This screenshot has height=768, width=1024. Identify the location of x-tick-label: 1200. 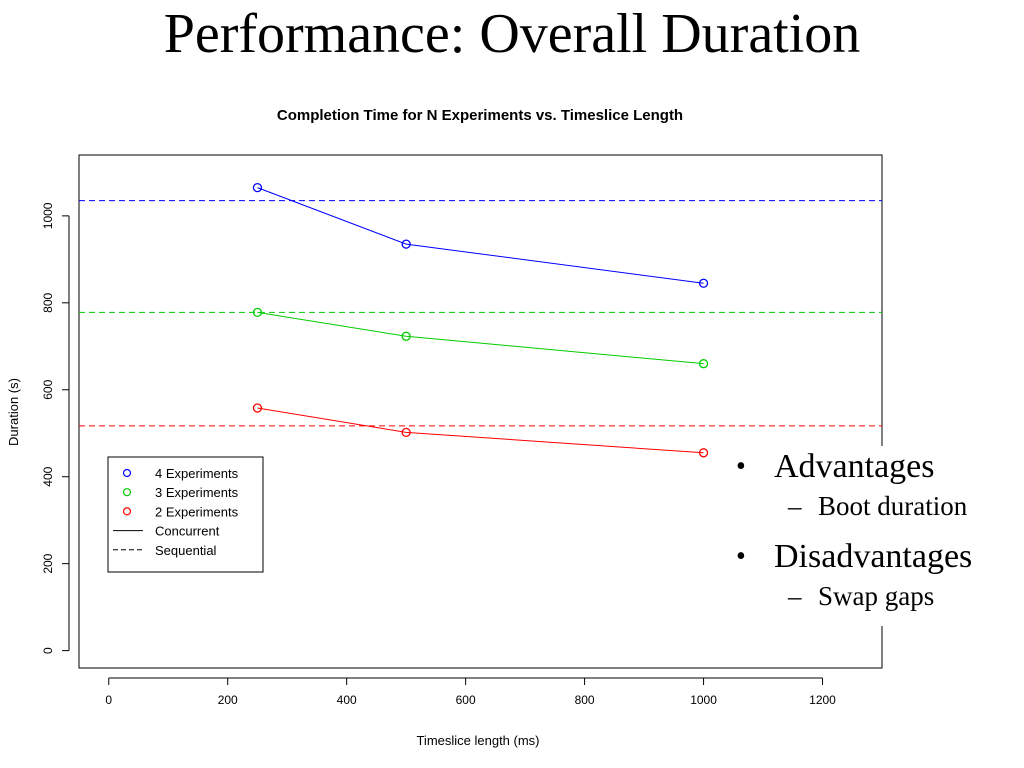
(822, 700).